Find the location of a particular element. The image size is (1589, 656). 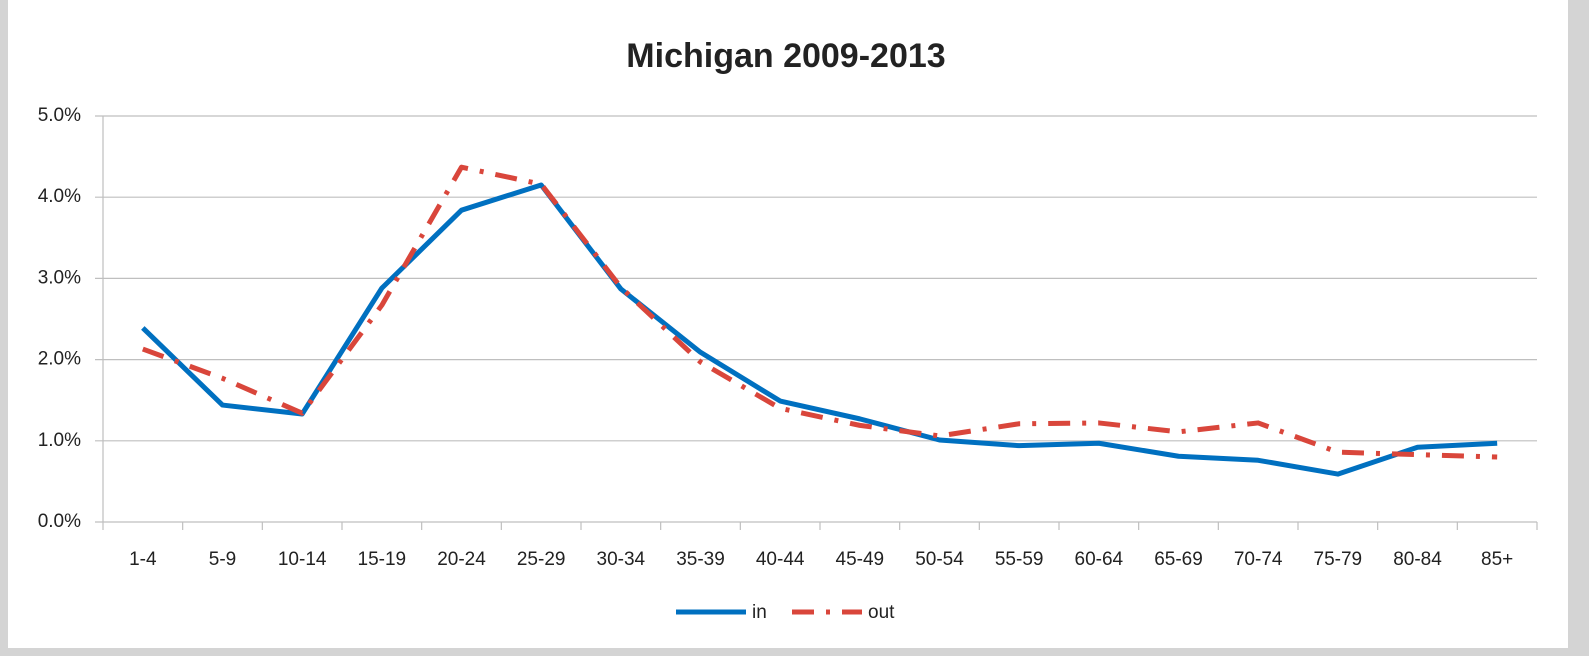

x-tick-label: 5-9 is located at coordinates (222, 559).